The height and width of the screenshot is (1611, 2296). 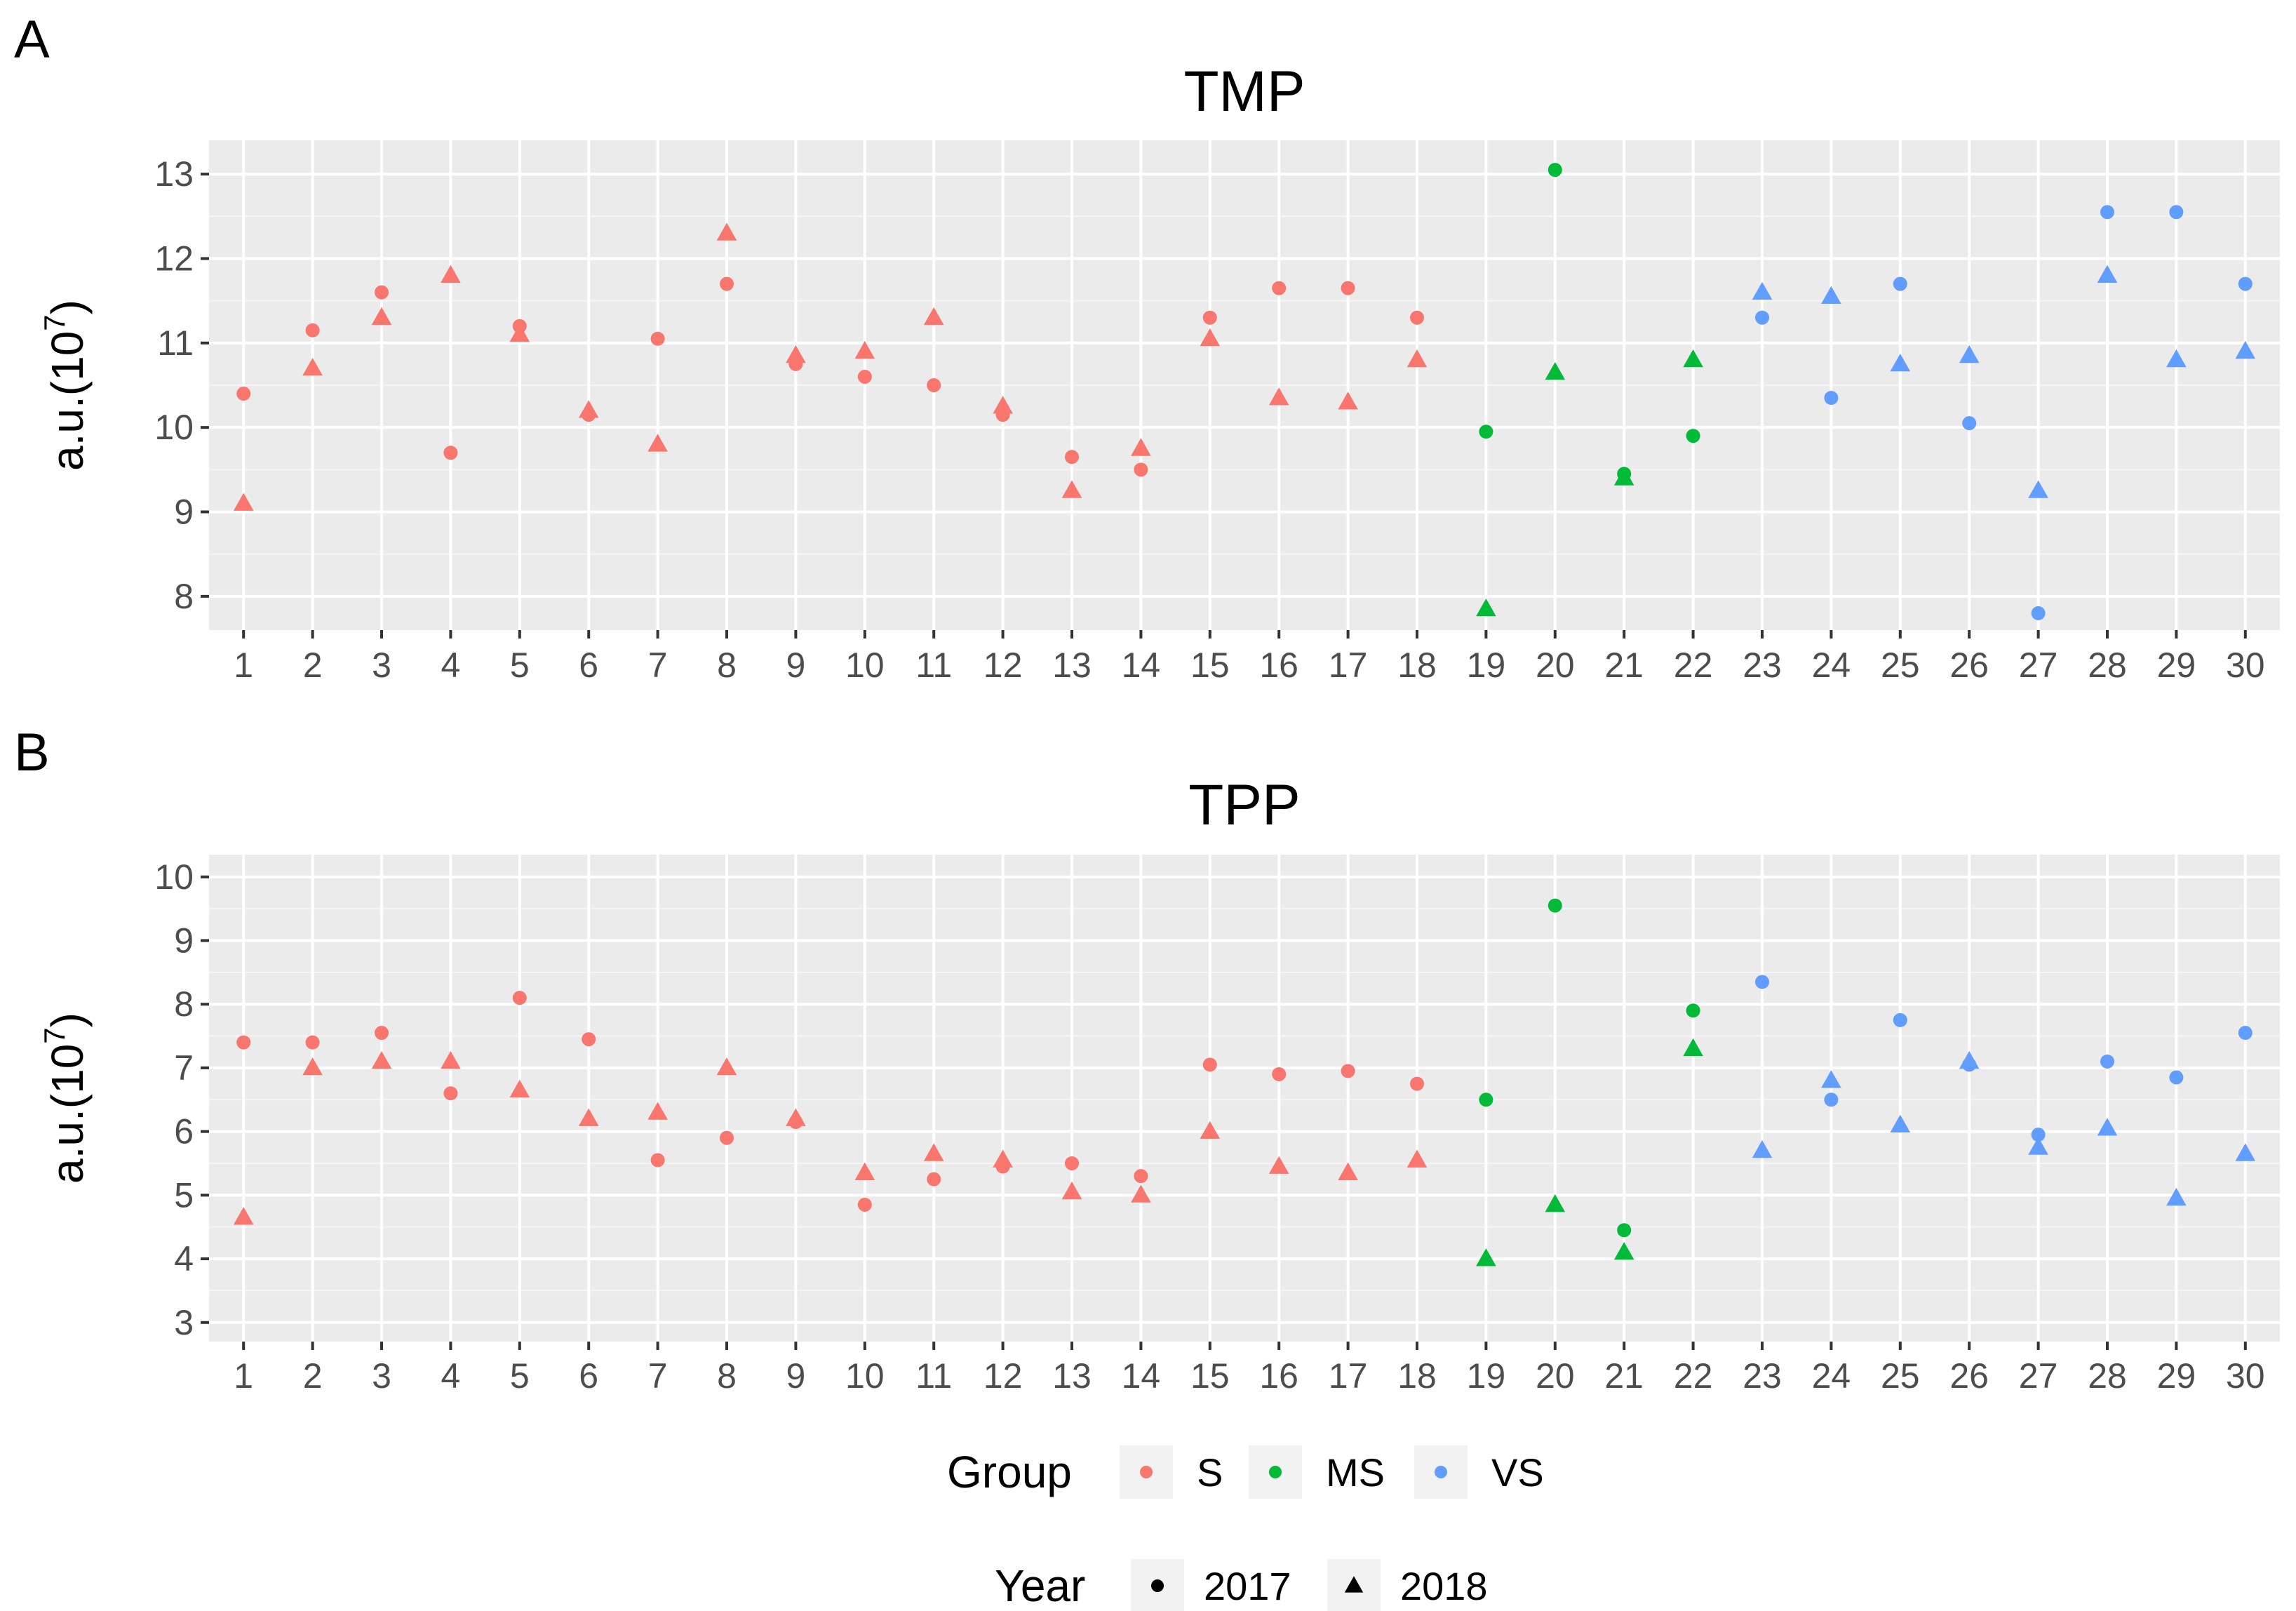 What do you see at coordinates (1003, 1376) in the screenshot?
I see `x-tick-label: 12` at bounding box center [1003, 1376].